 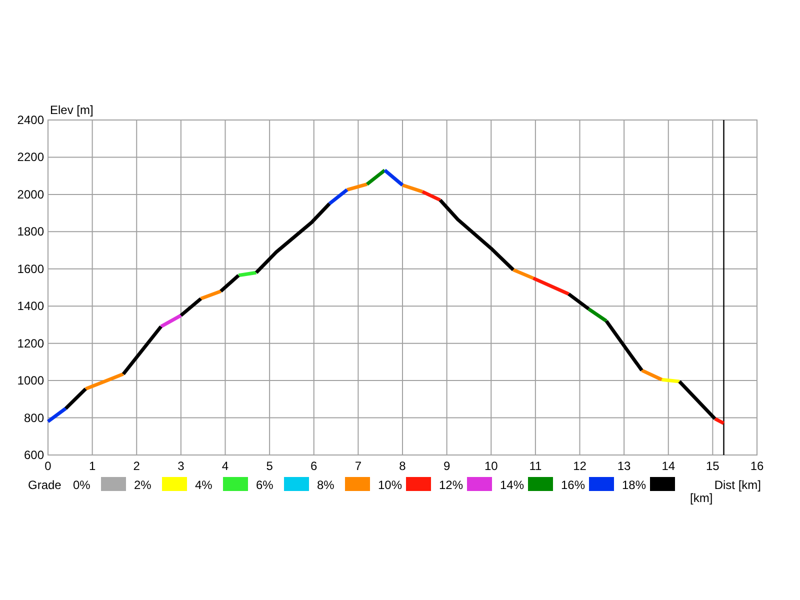 I want to click on x-tick-label: 9, so click(x=446, y=466).